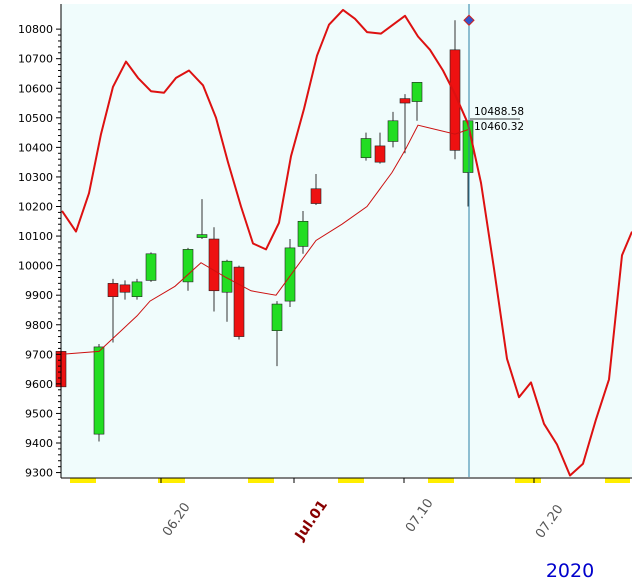  I want to click on y-tick-label-0: 9300, so click(39, 473).